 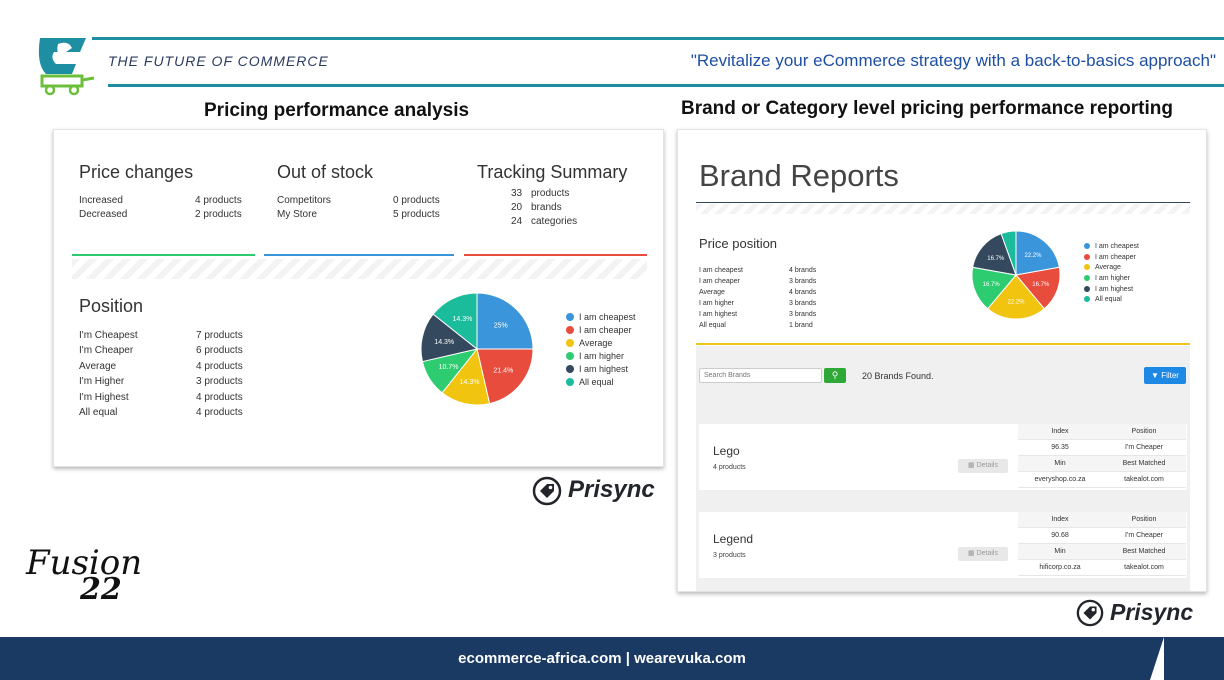 What do you see at coordinates (799, 175) in the screenshot?
I see `brand-reports-title: Brand Reports` at bounding box center [799, 175].